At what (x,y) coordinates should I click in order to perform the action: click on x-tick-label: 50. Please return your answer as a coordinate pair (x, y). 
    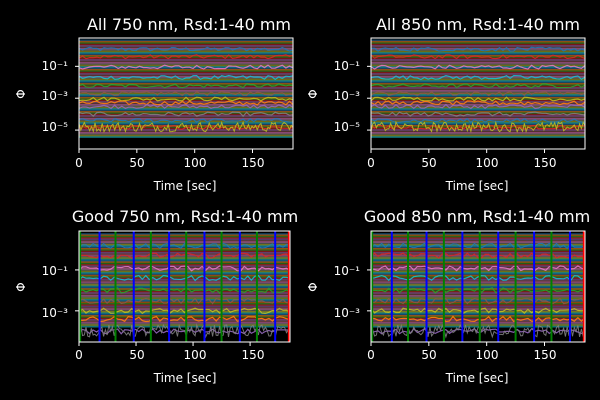
    Looking at the image, I should click on (136, 355).